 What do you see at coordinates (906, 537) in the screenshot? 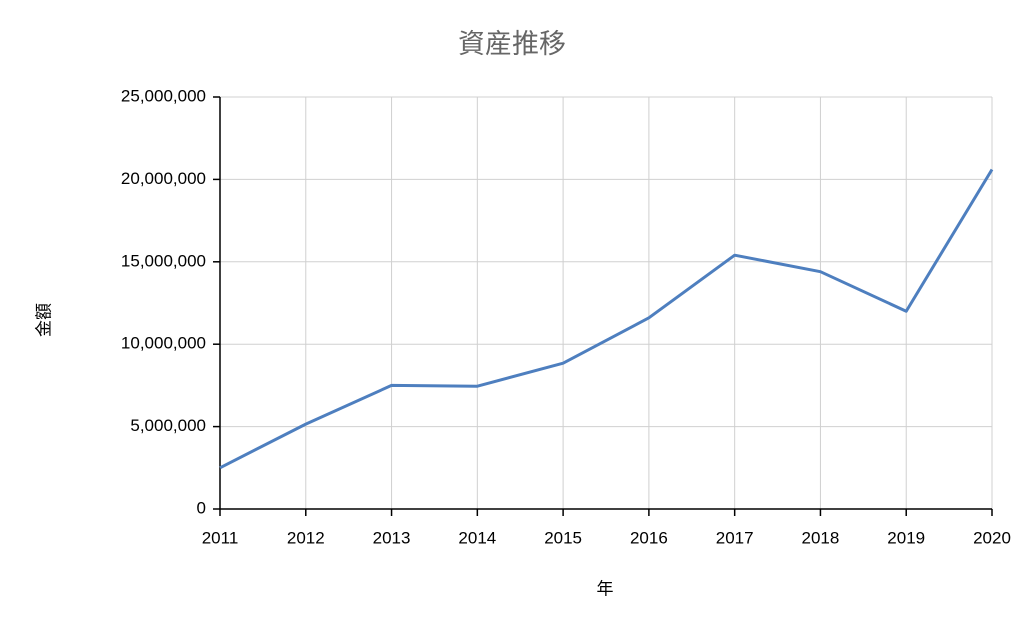
I see `x-tick-label: 2019` at bounding box center [906, 537].